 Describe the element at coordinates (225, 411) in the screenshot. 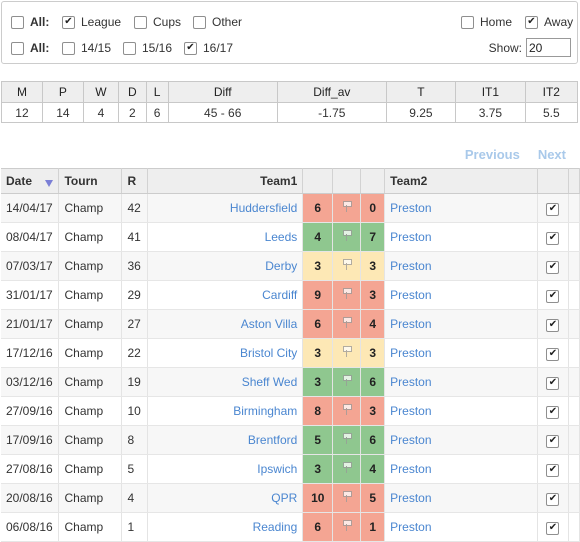

I see `cell-team1: Birmingham` at that location.